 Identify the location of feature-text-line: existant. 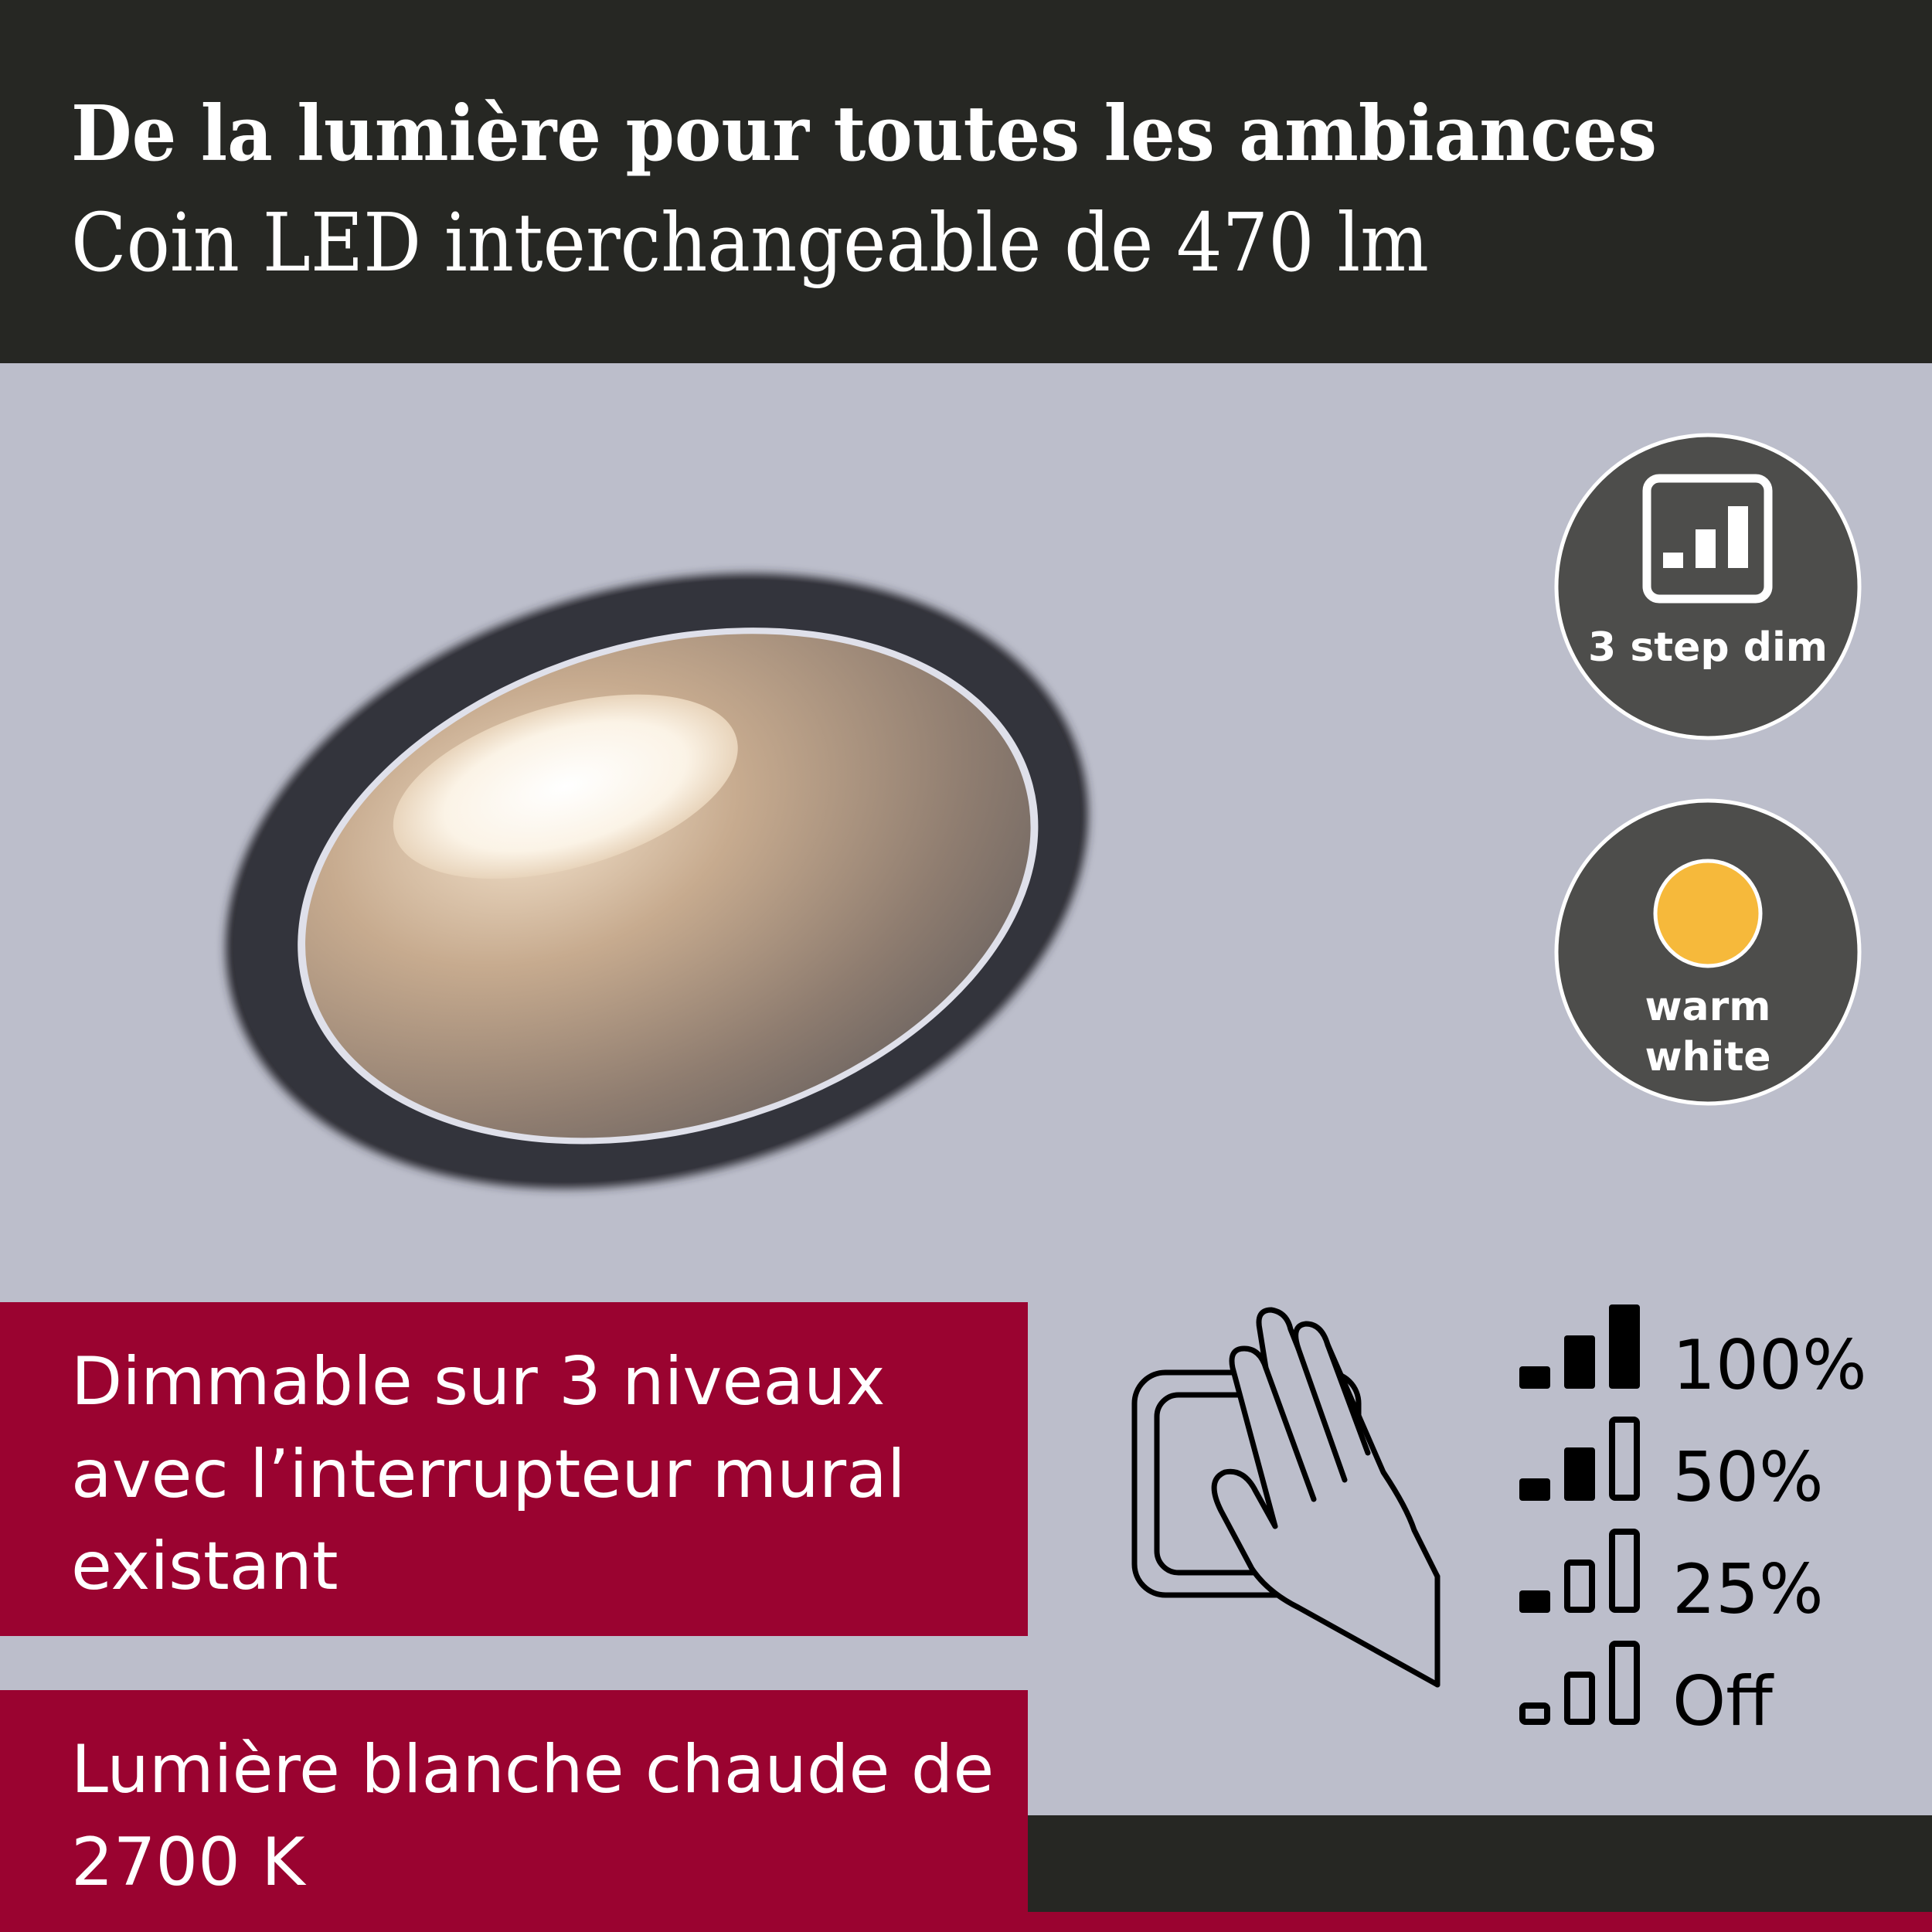
(205, 1567).